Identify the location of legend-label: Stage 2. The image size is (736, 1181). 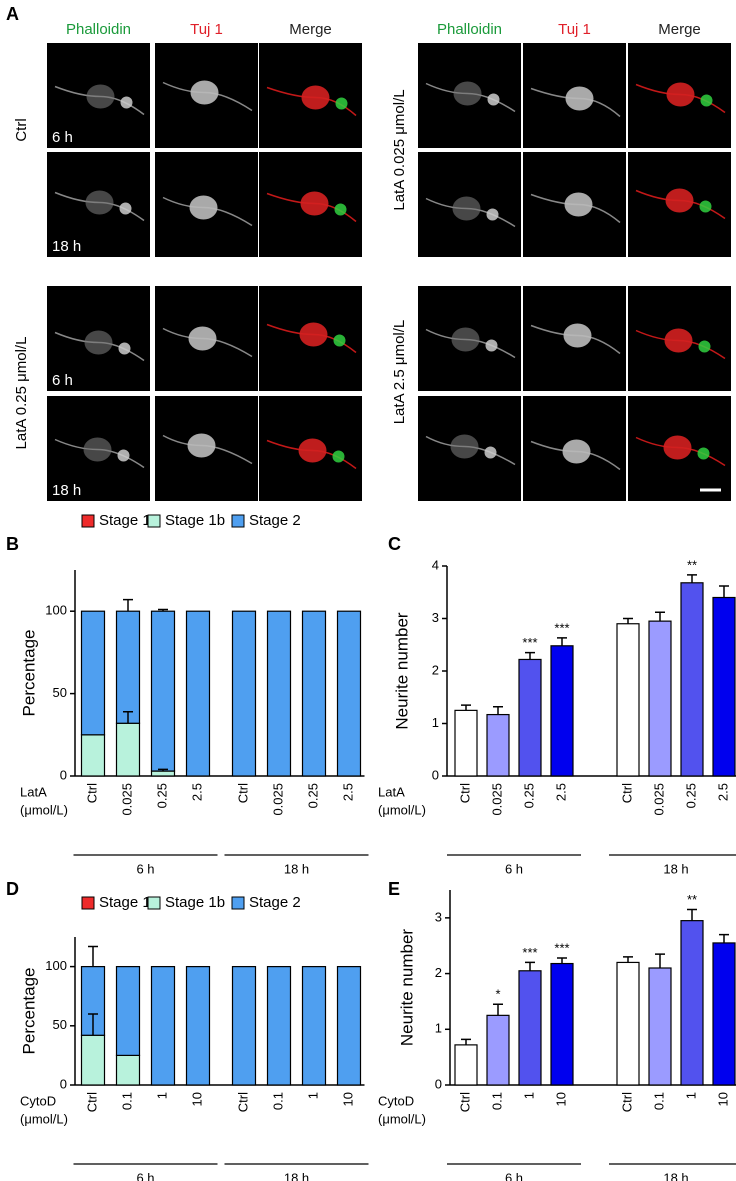
(275, 902).